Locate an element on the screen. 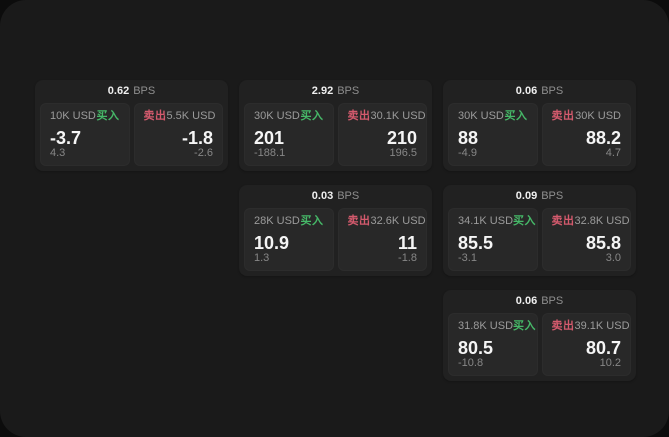  bps-value: 0.62 is located at coordinates (118, 91).